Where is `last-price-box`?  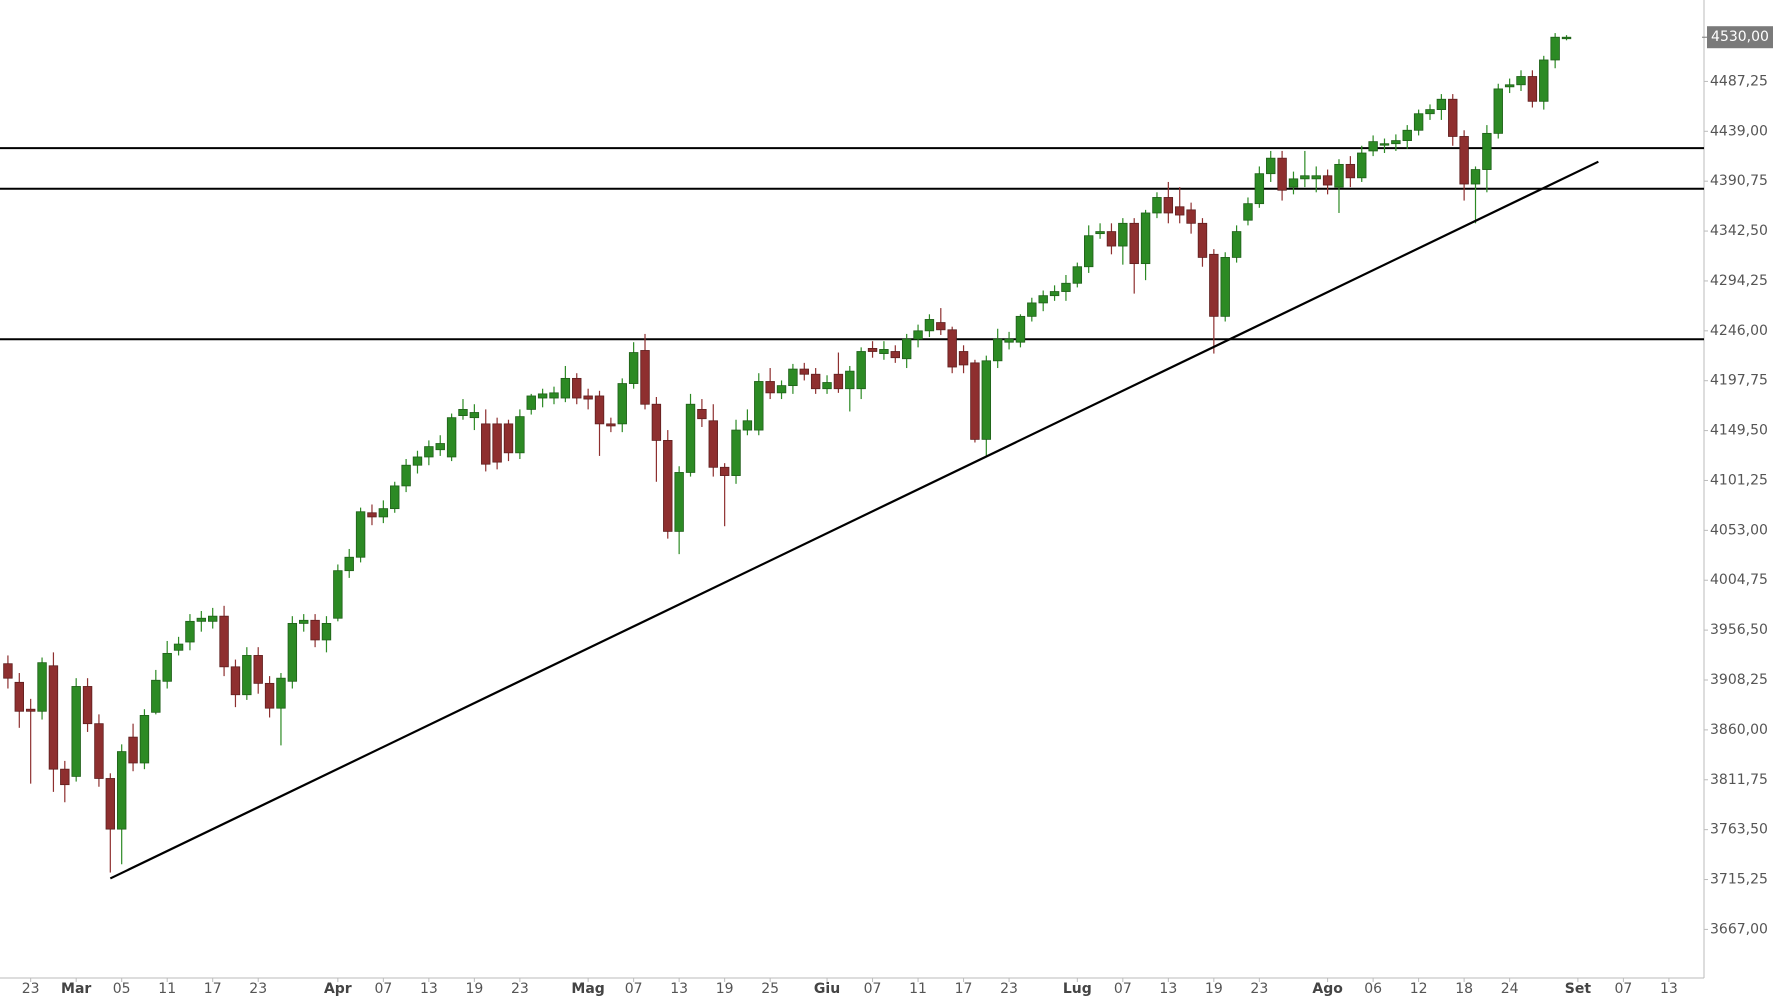 last-price-box is located at coordinates (1740, 37).